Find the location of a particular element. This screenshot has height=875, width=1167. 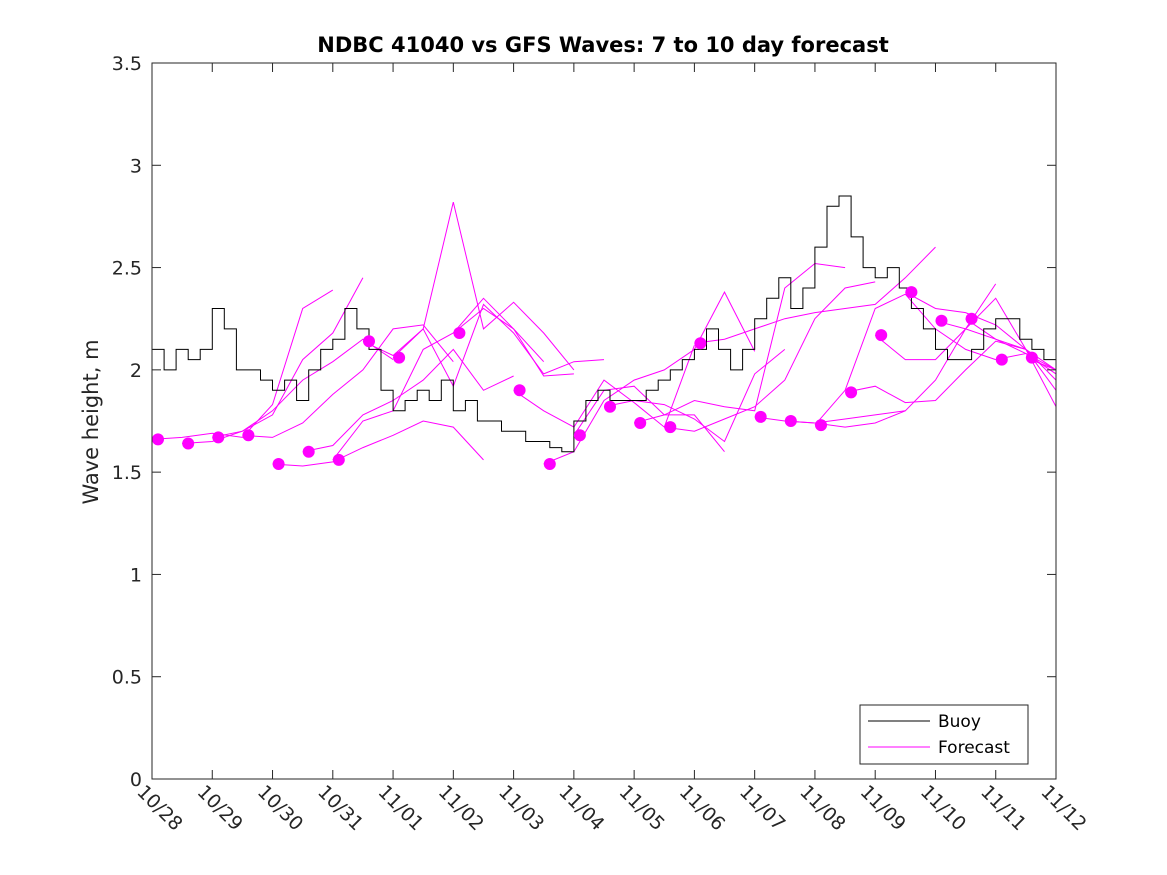

y-tick-label: 0 is located at coordinates (136, 780).